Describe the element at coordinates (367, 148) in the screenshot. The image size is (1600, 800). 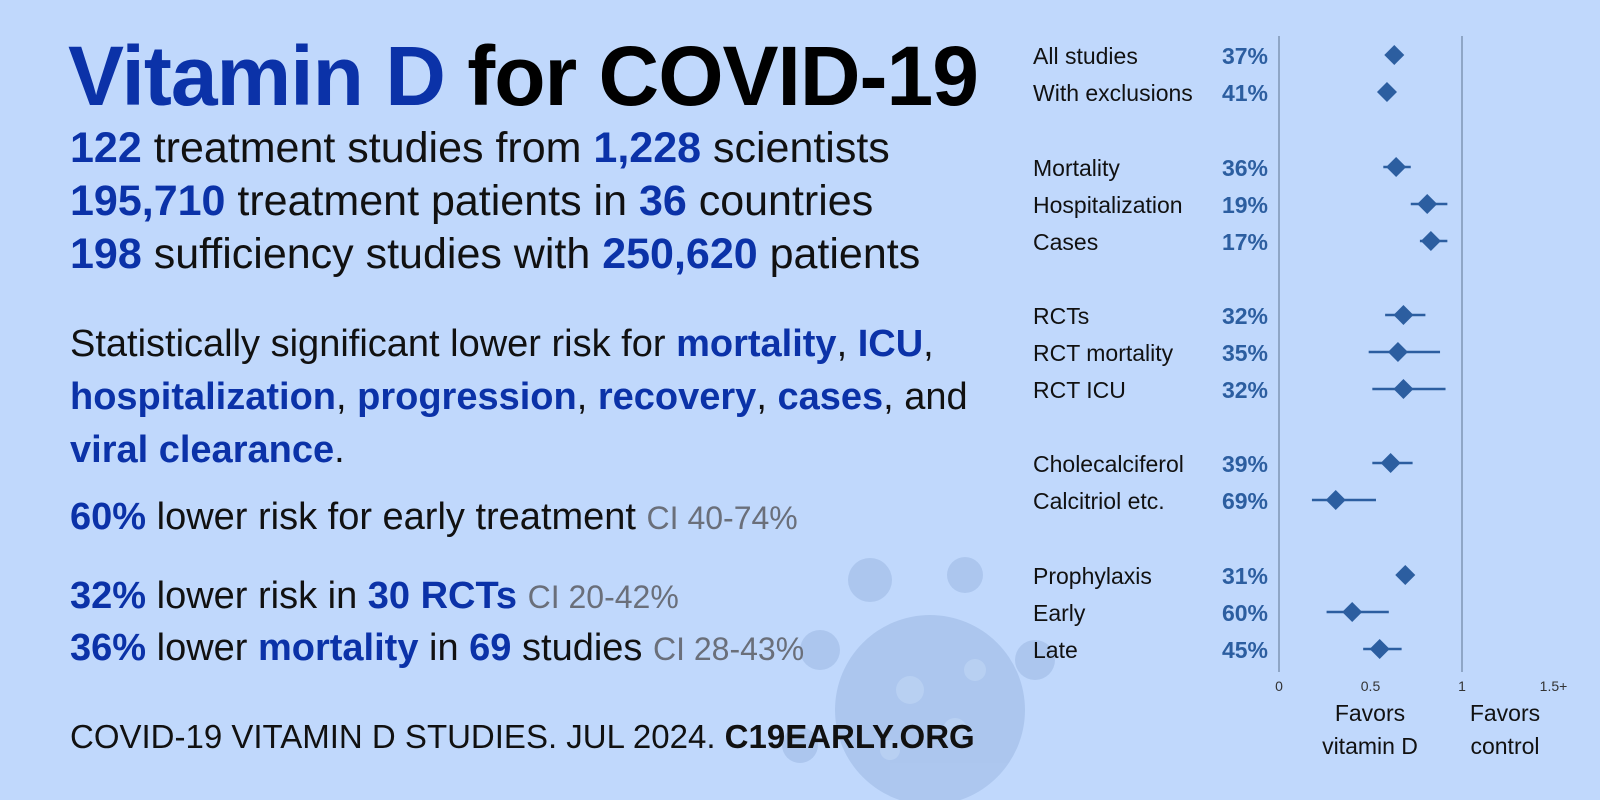
I see `text-segment: treatment studies from` at that location.